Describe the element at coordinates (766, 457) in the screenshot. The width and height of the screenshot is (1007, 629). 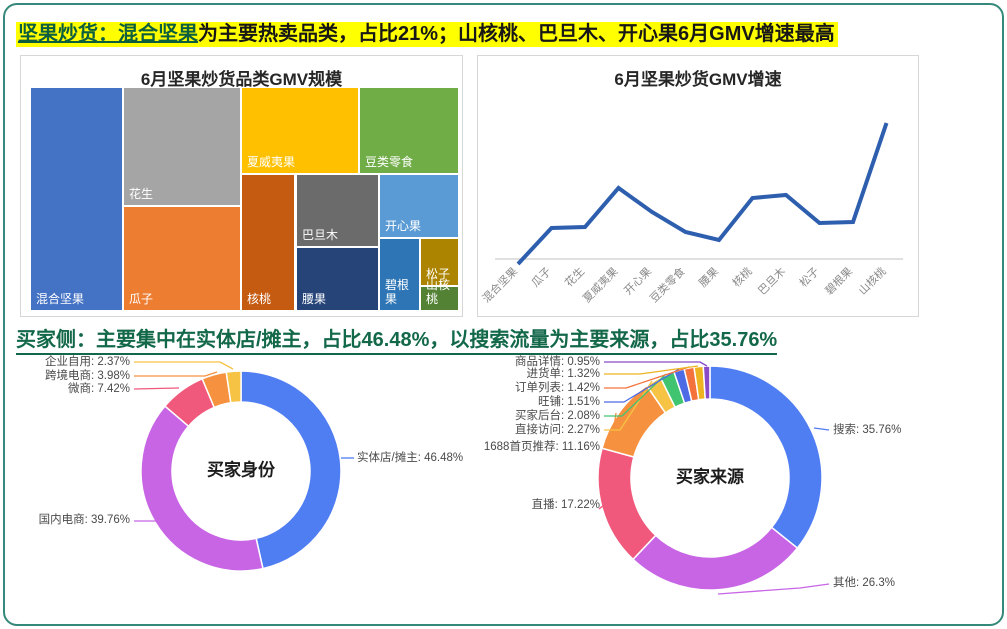
I see `buyer-source-slice-search` at that location.